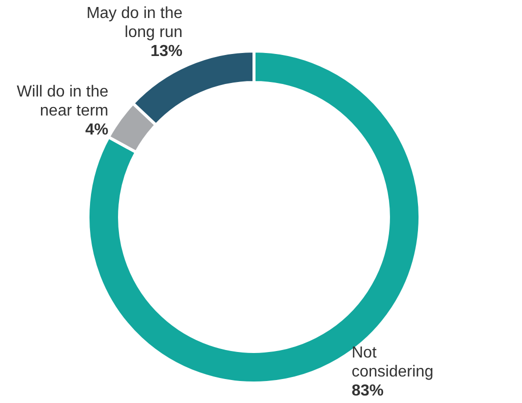  What do you see at coordinates (134, 23) in the screenshot?
I see `slice-label: May do in the long run` at bounding box center [134, 23].